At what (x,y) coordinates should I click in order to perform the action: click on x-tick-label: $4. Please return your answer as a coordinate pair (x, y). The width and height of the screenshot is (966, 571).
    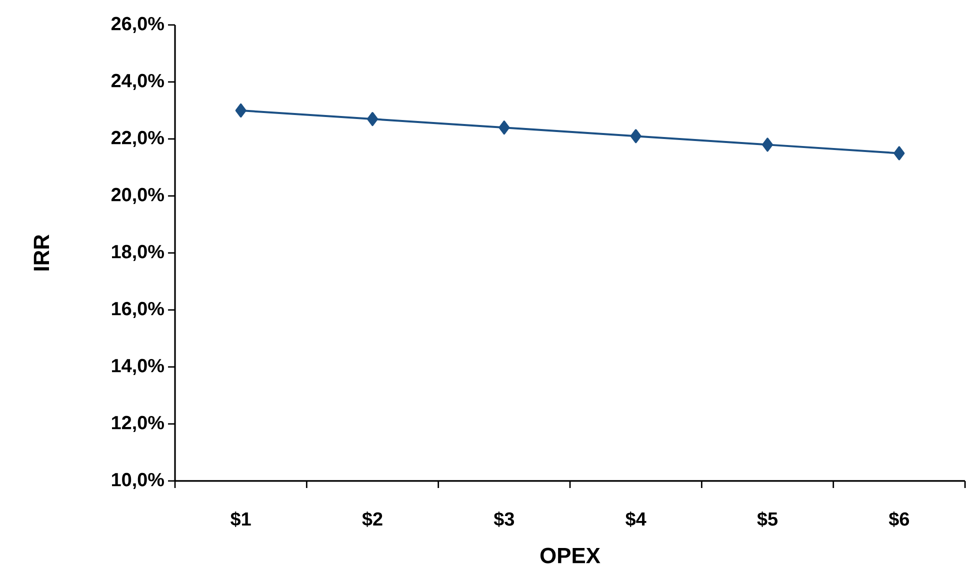
    Looking at the image, I should click on (636, 519).